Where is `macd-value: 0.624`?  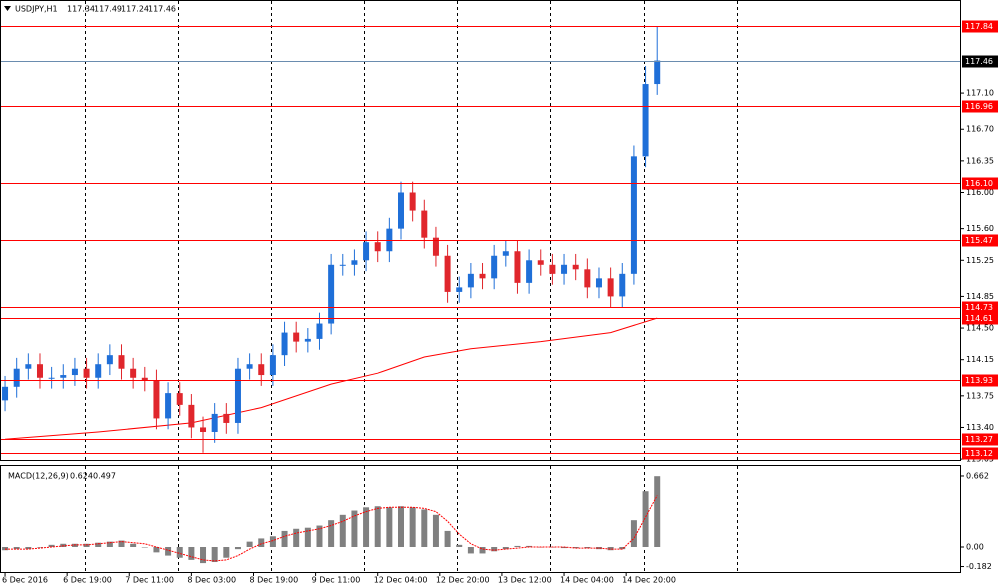 macd-value: 0.624 is located at coordinates (81, 476).